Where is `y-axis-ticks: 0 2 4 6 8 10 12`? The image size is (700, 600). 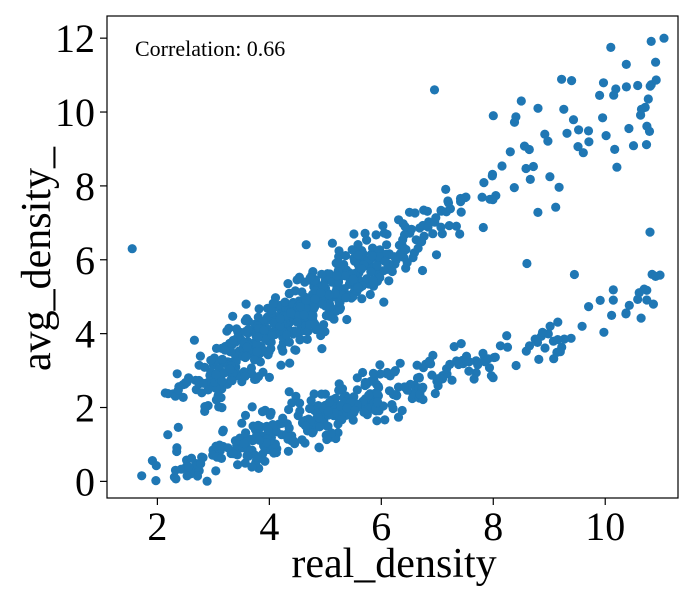 y-axis-ticks: 0 2 4 6 8 10 12 is located at coordinates (81, 260).